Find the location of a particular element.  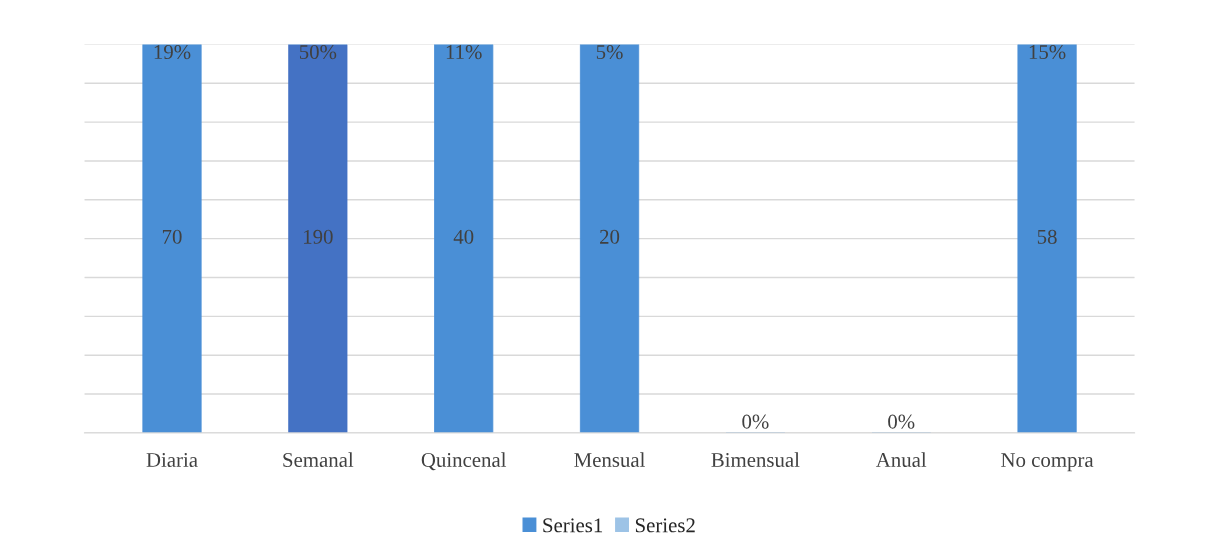

annotation: 11% is located at coordinates (464, 52).